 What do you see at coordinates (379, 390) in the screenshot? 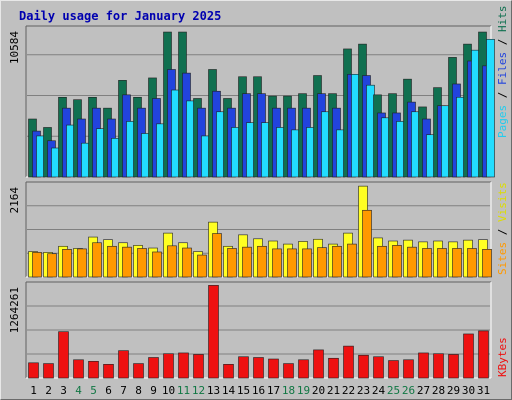
I see `day-label-24: 24` at bounding box center [379, 390].